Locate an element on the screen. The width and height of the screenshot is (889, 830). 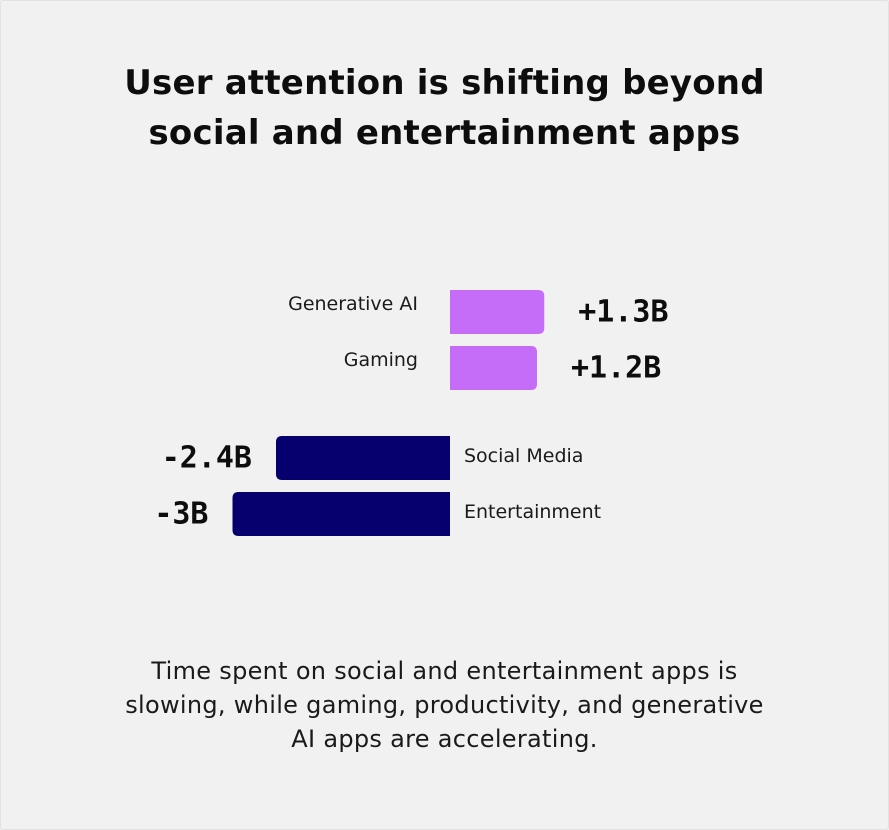
bar-social-media is located at coordinates (363, 458).